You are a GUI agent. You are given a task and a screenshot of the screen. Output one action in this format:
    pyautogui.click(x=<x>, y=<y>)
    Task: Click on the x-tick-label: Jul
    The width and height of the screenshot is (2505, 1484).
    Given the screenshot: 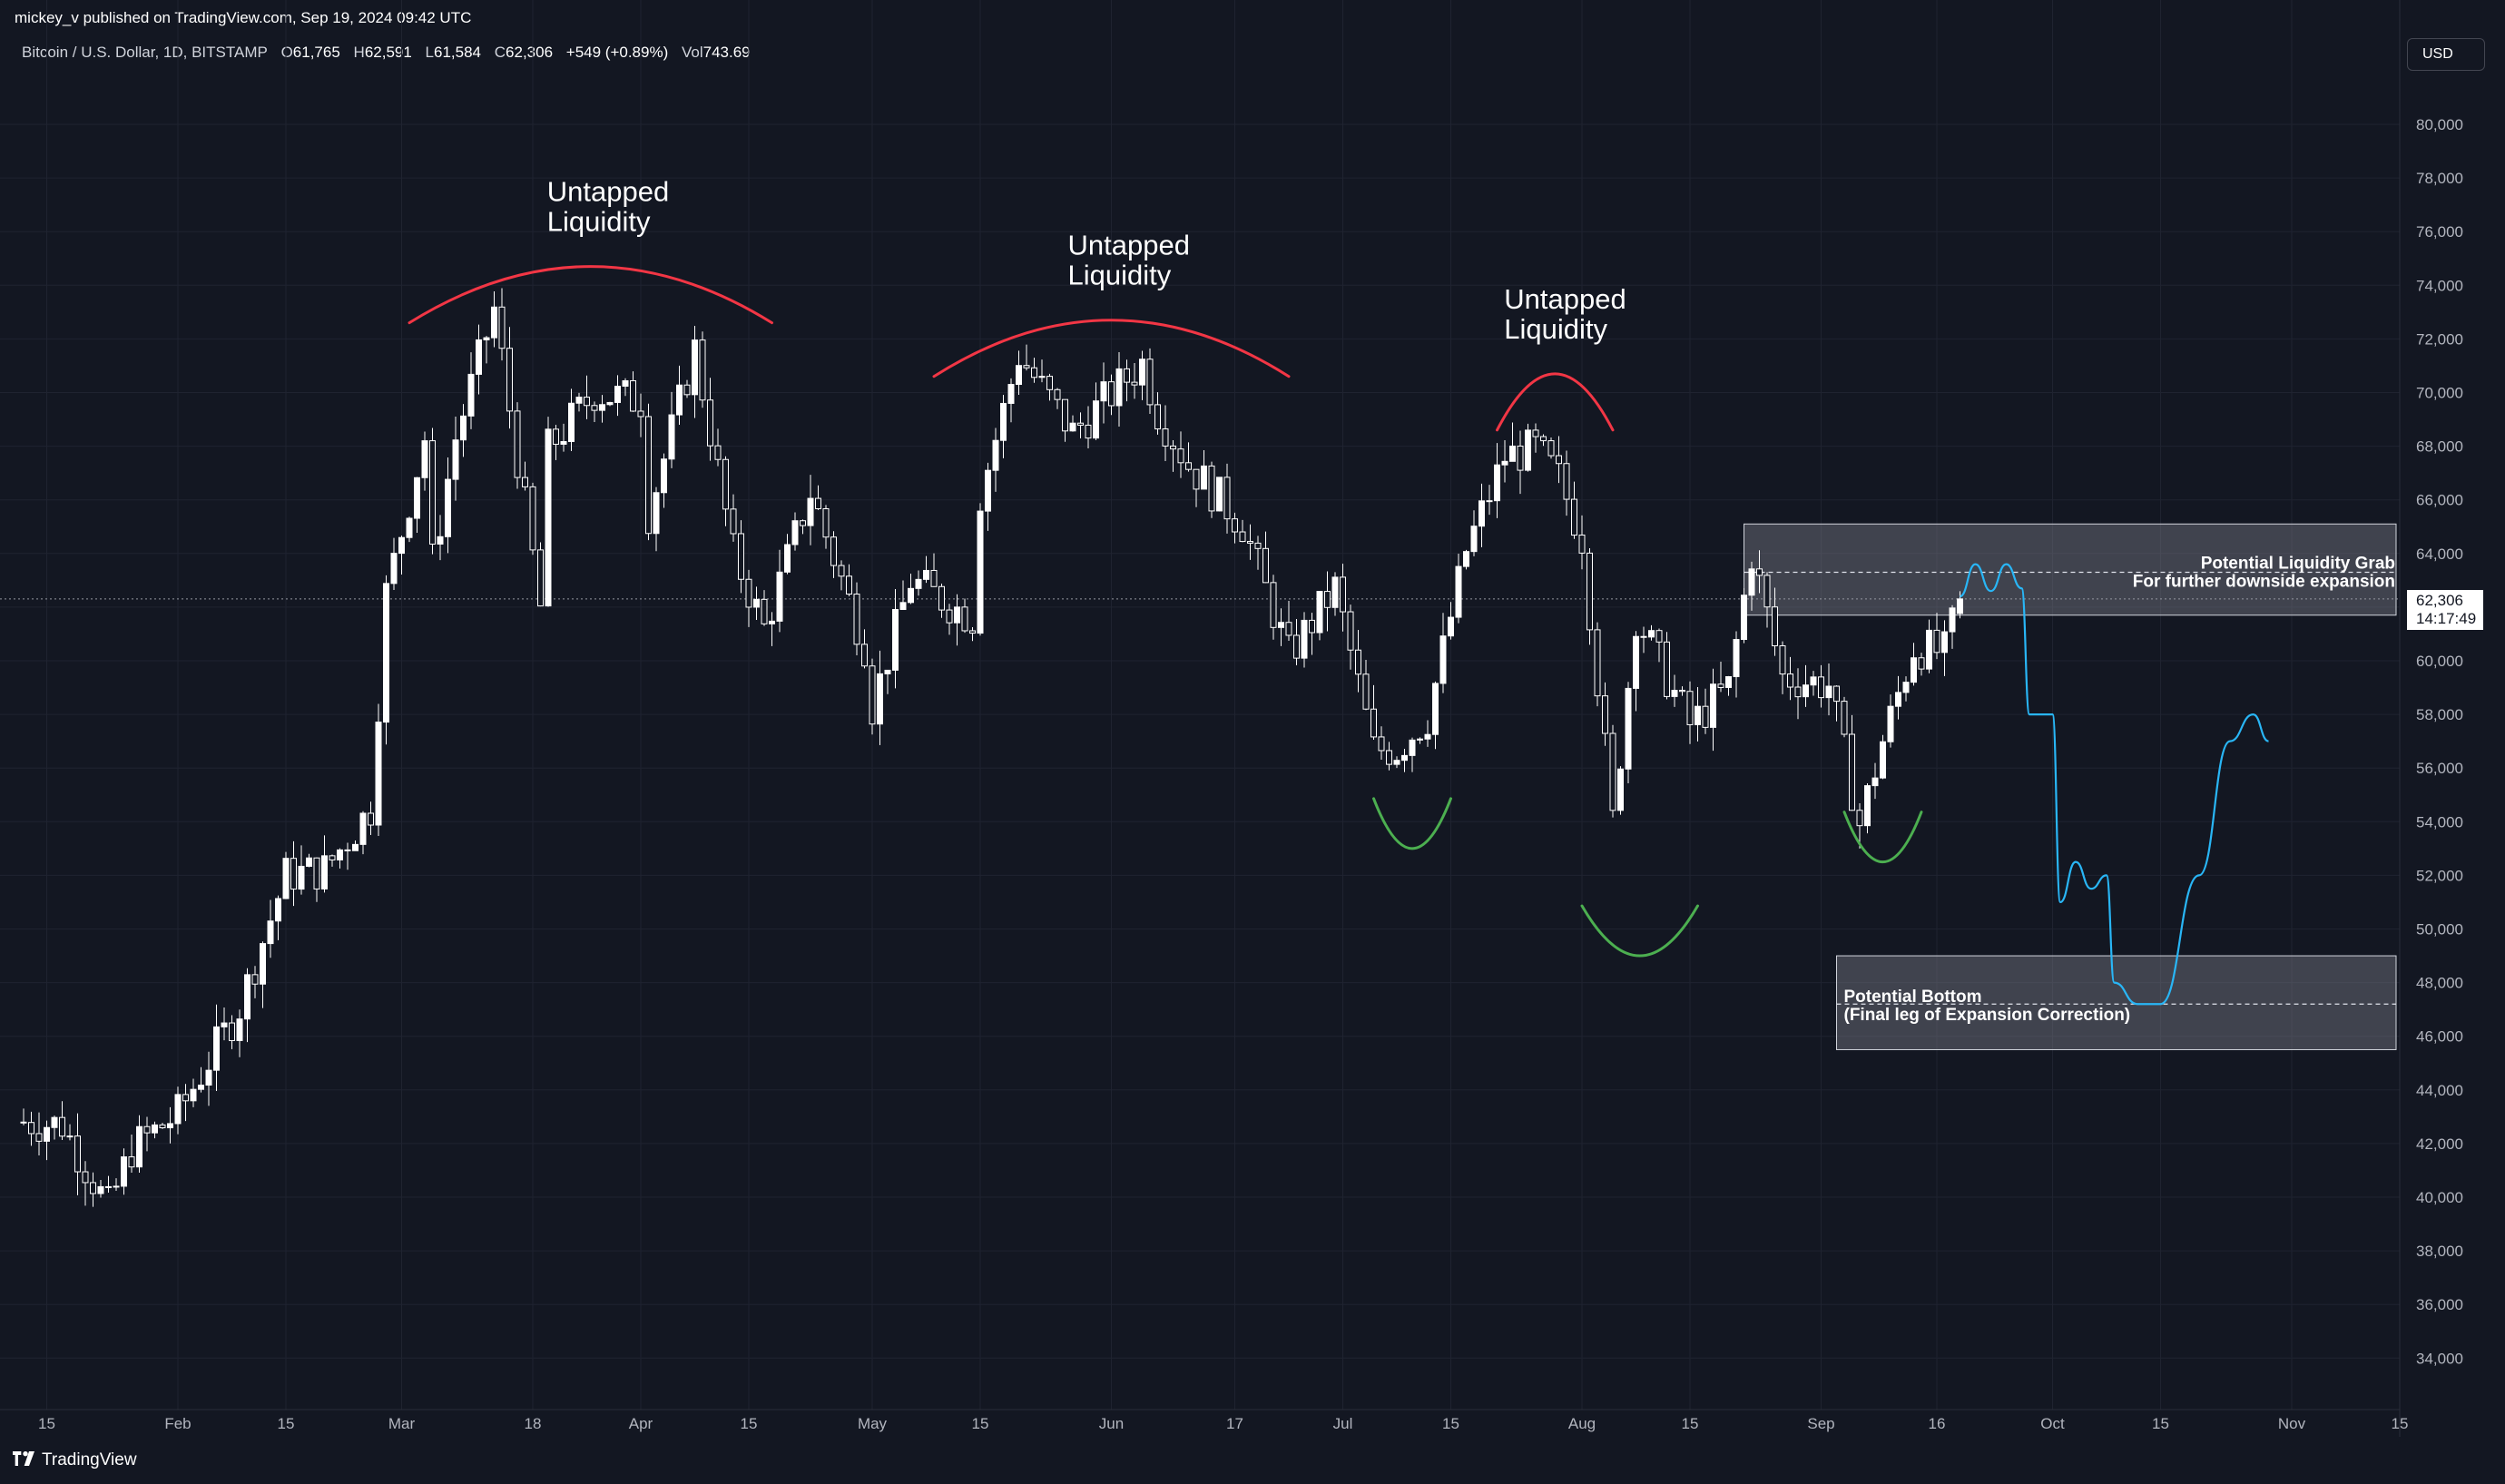 What is the action you would take?
    pyautogui.click(x=1343, y=1423)
    